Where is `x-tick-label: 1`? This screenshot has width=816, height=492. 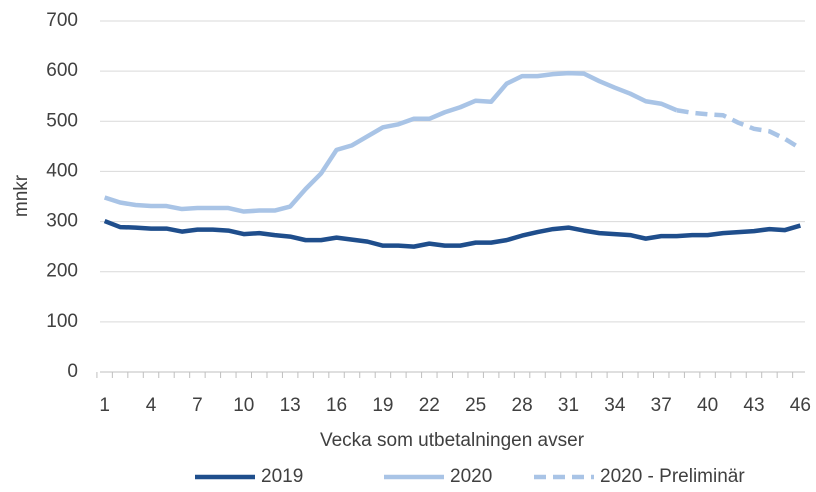 x-tick-label: 1 is located at coordinates (104, 405).